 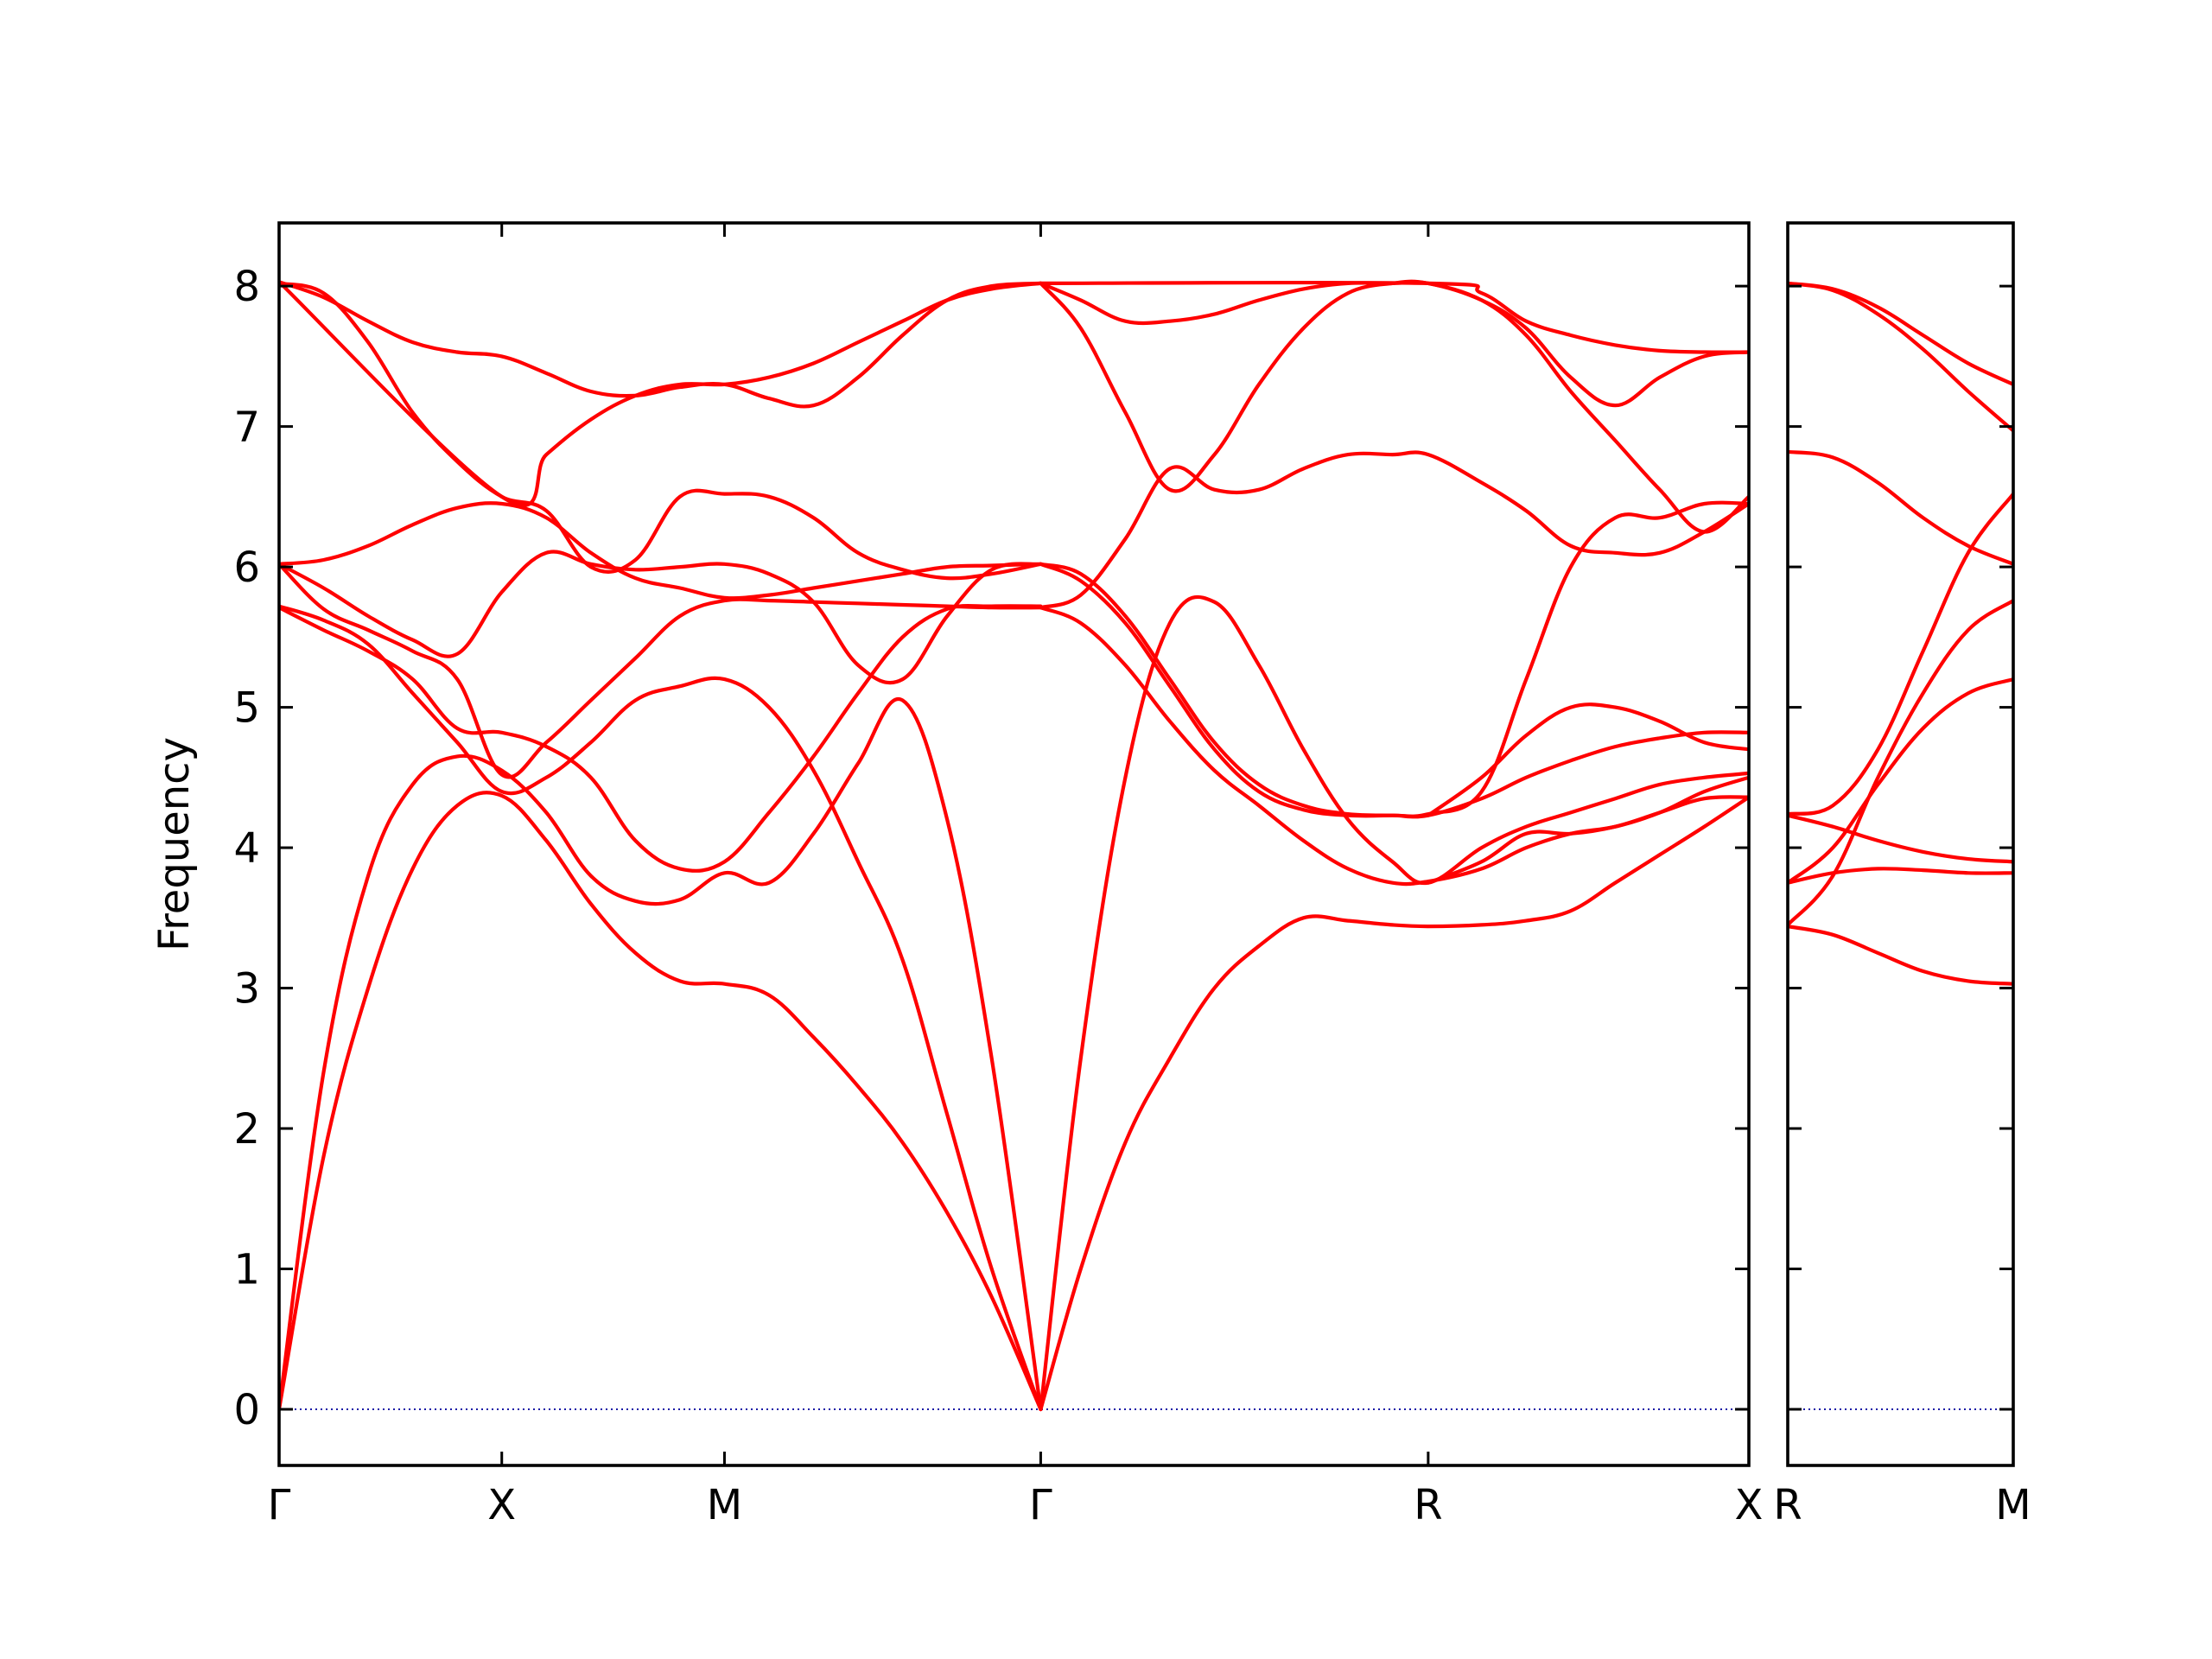 I want to click on y-tick-label: 2, so click(x=246, y=1129).